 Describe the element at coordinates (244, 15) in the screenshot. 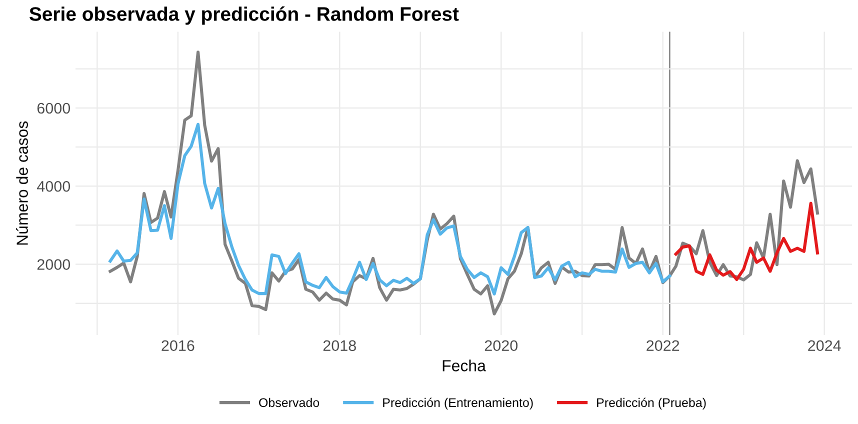

I see `chart-title: Serie observada y predicción - Random Forest` at that location.